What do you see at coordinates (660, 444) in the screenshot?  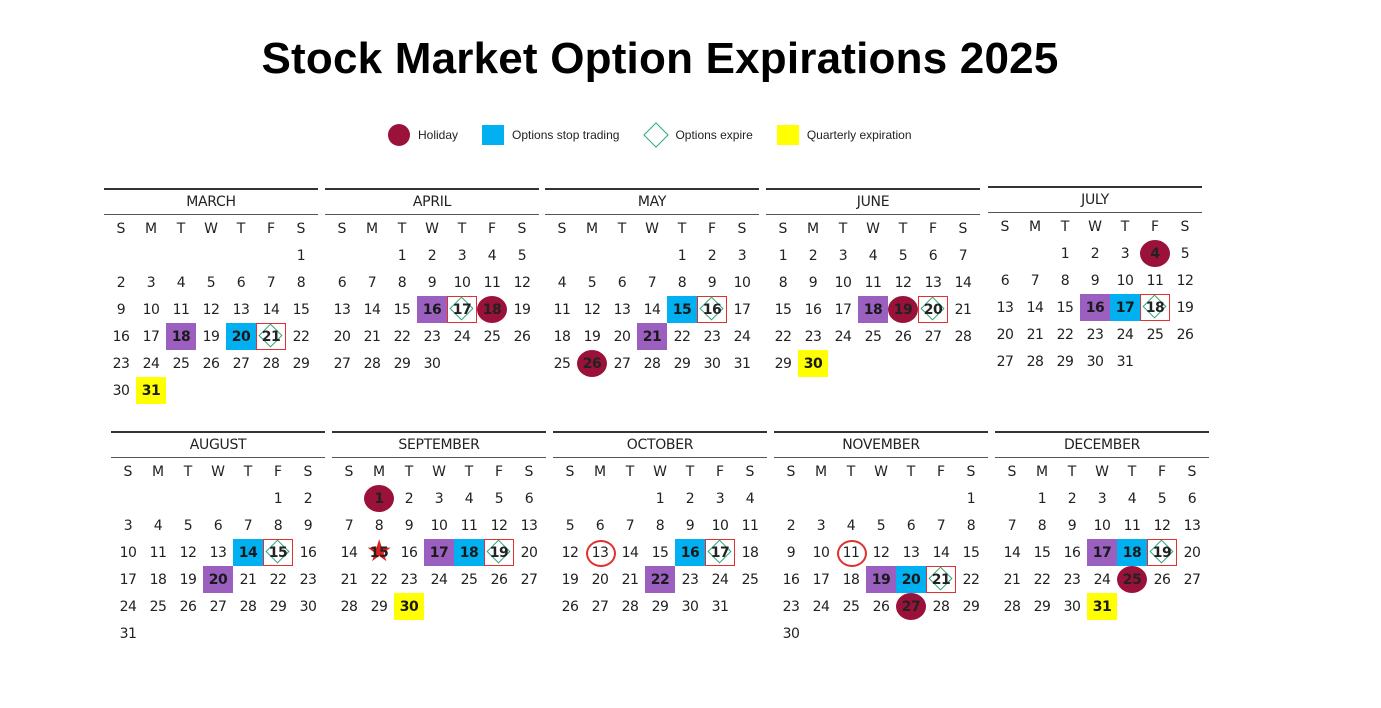 I see `month-name: OCTOBER` at bounding box center [660, 444].